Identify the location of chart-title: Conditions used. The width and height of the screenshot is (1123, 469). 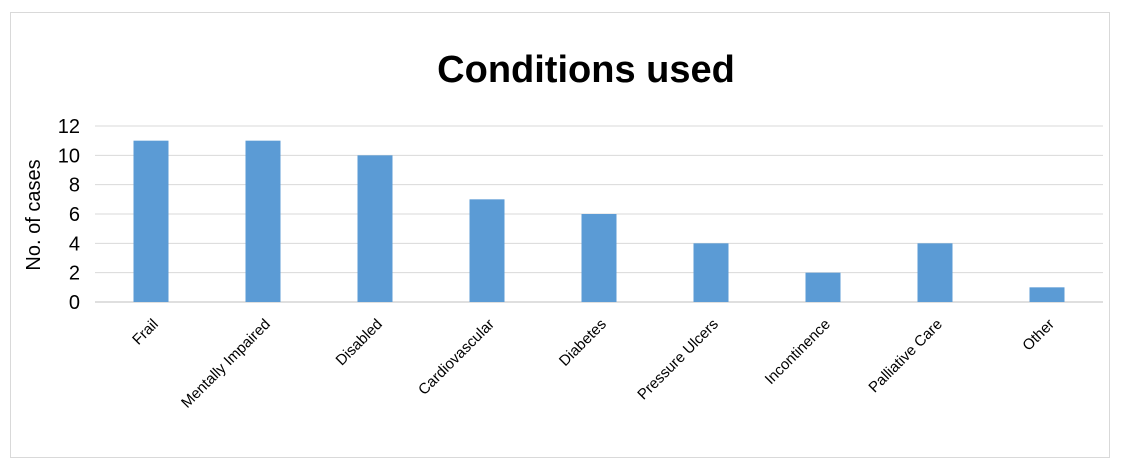
(586, 70).